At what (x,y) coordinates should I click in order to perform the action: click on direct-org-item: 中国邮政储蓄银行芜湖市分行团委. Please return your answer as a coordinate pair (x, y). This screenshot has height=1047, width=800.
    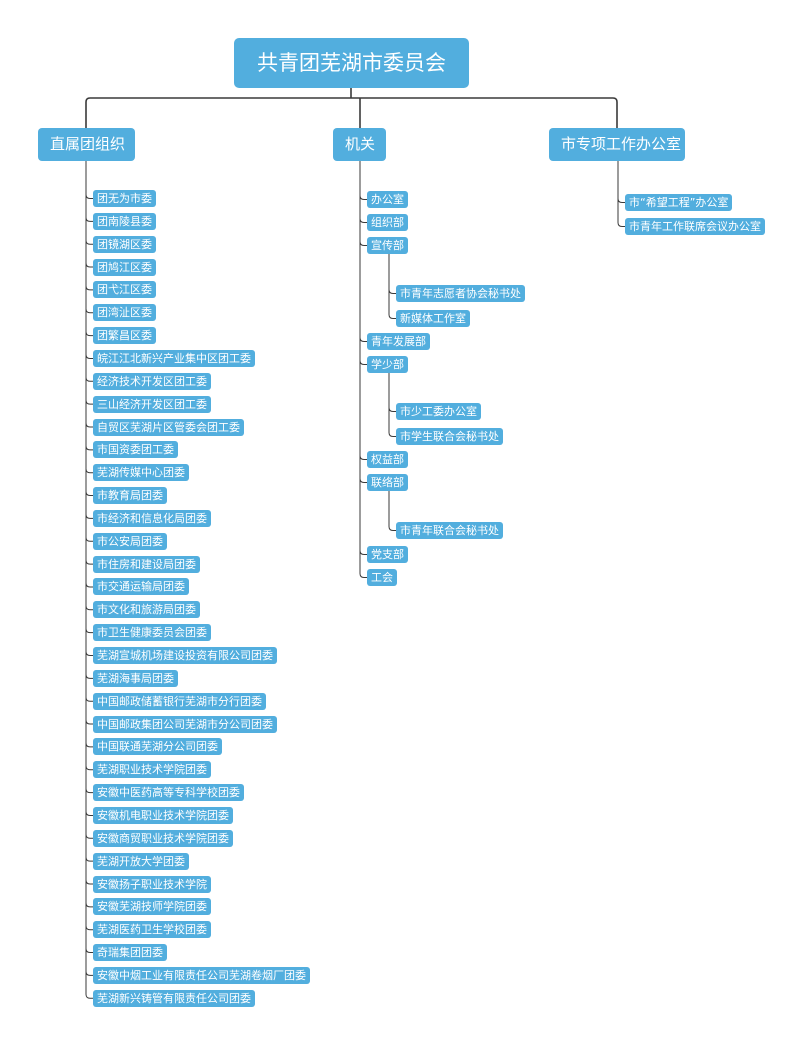
    Looking at the image, I should click on (179, 701).